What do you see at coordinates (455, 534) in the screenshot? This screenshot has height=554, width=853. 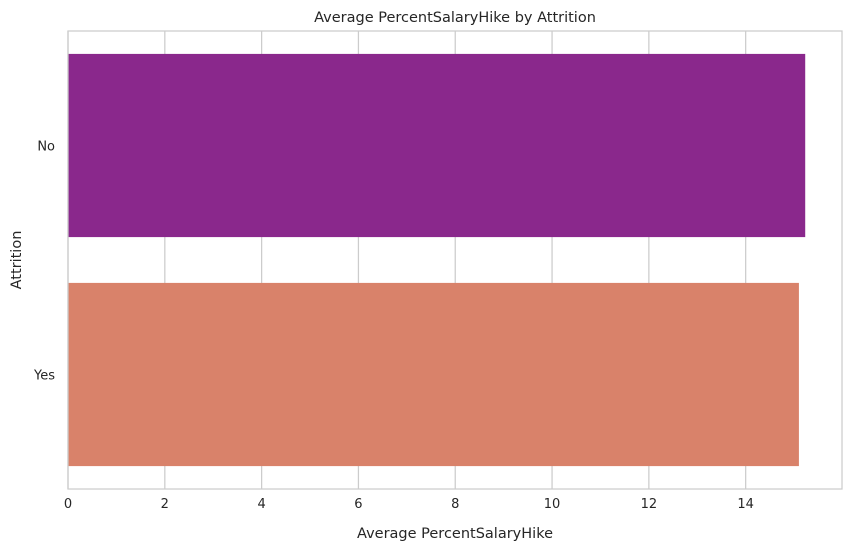 I see `x-axis-title: Average PercentSalaryHike` at bounding box center [455, 534].